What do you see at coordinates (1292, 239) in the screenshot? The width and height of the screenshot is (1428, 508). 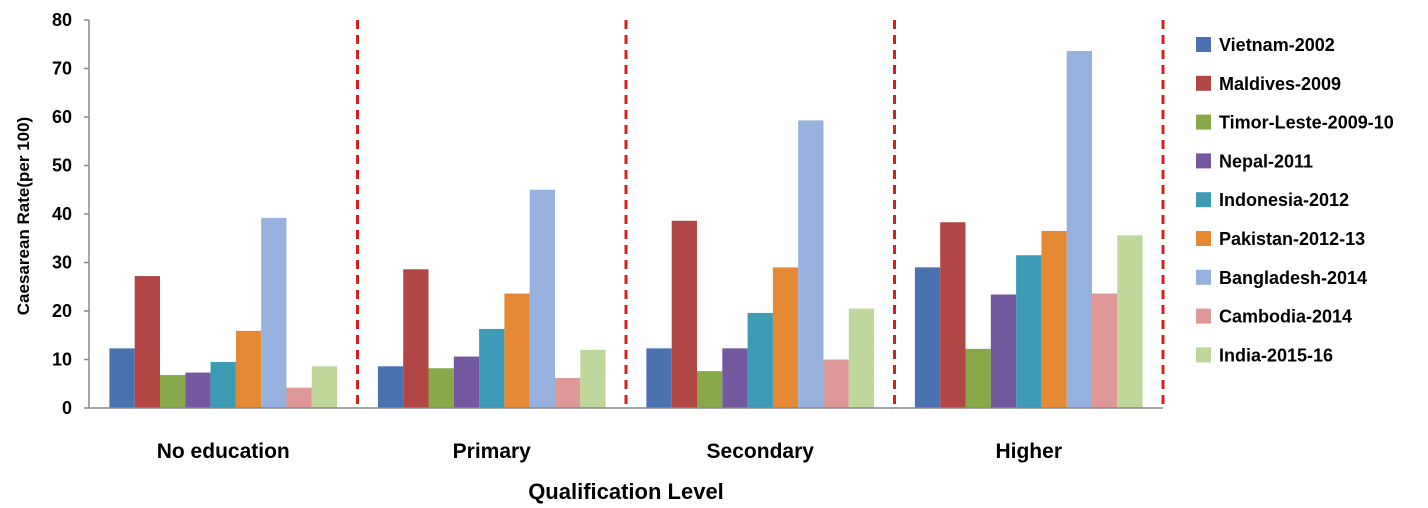 I see `legend-label: Pakistan-2012-13` at bounding box center [1292, 239].